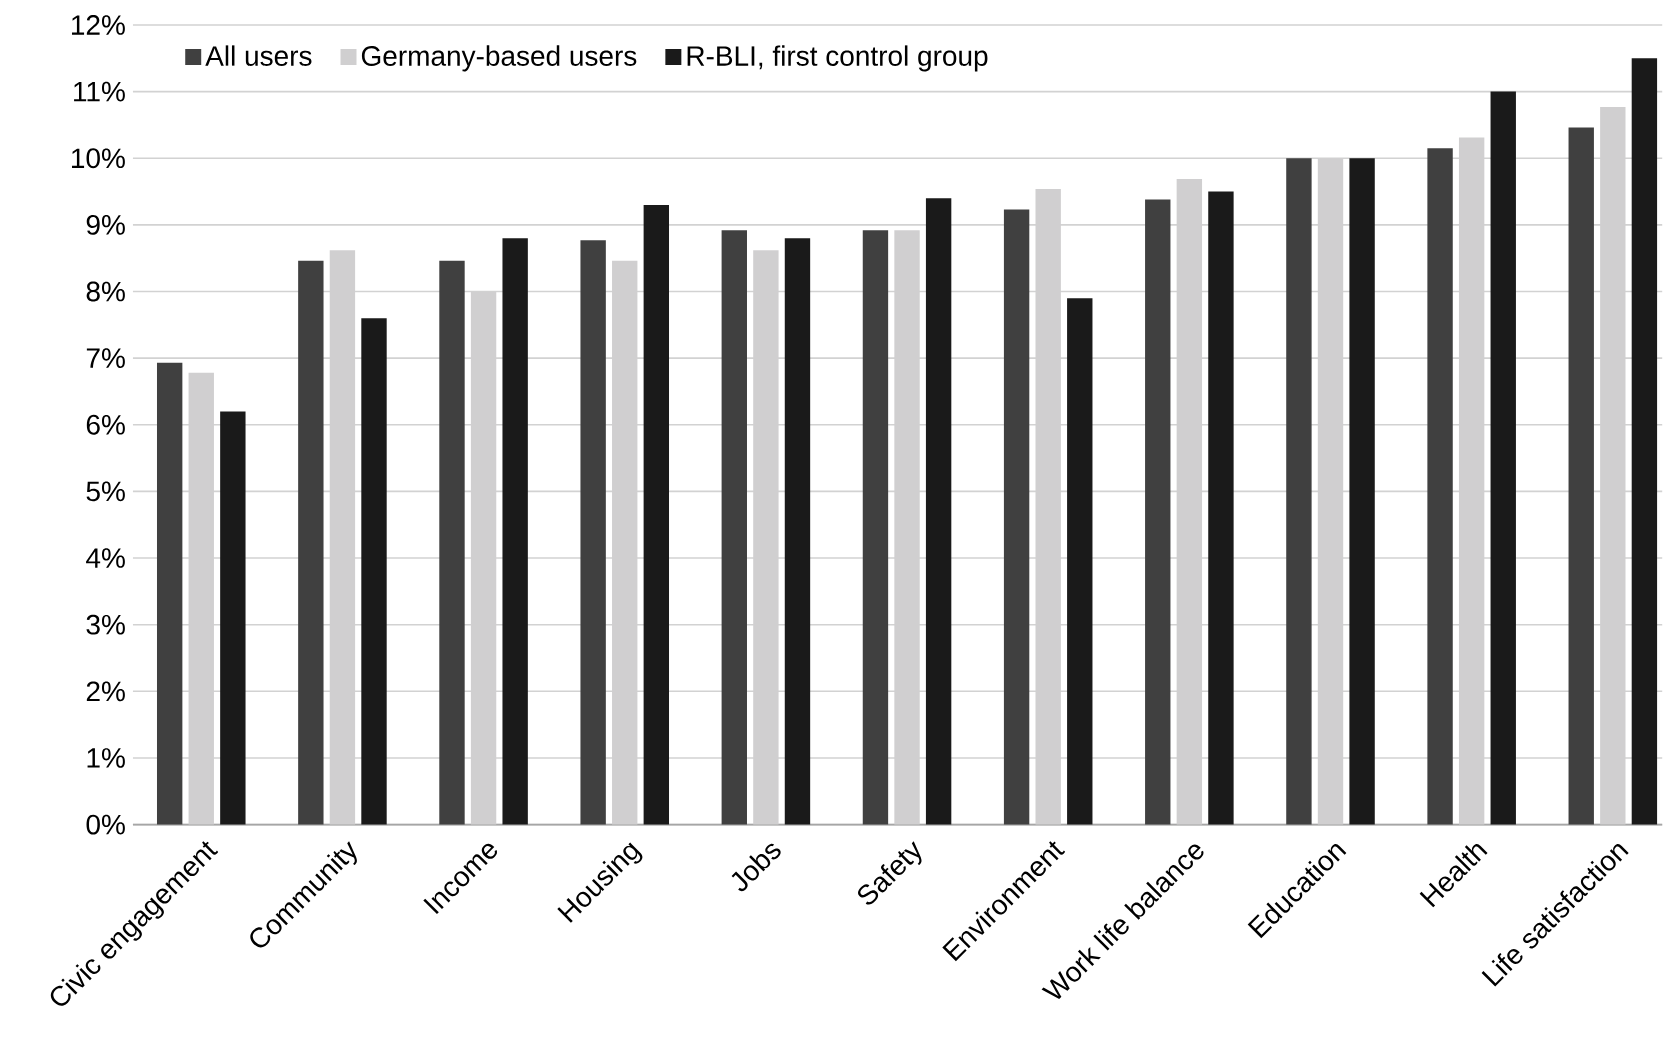 The image size is (1663, 1047). Describe the element at coordinates (105, 224) in the screenshot. I see `y-tick-label: 9%` at that location.